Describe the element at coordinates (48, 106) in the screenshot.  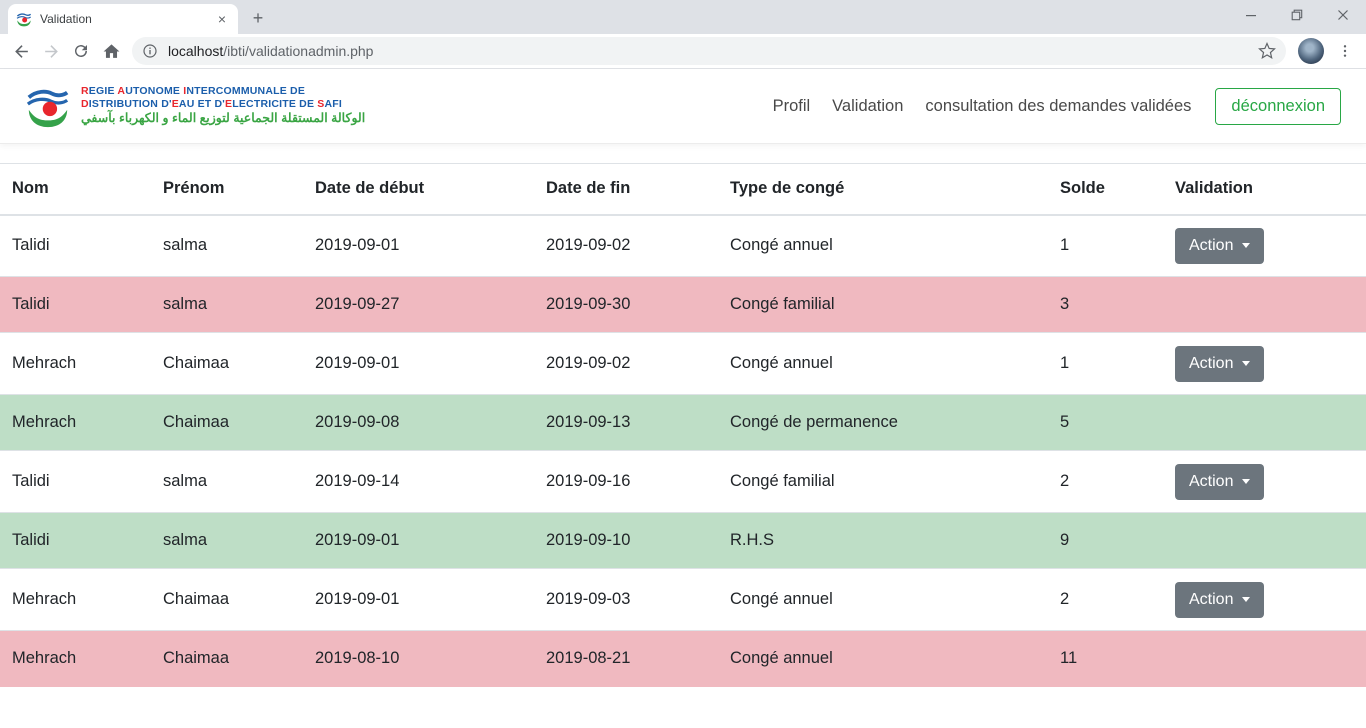
I see `rad-safi-logo-icon` at that location.